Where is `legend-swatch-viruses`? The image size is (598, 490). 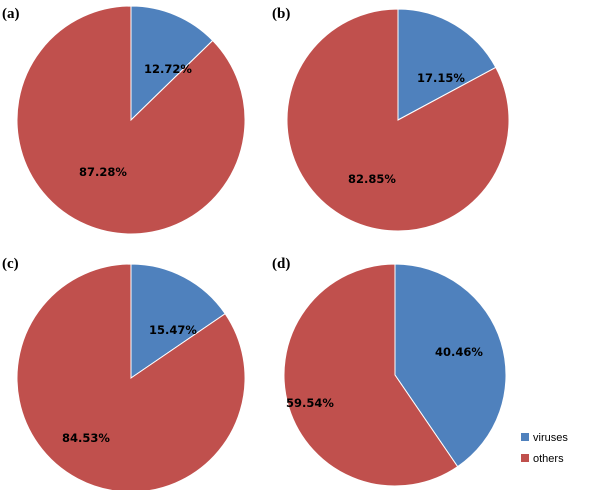
legend-swatch-viruses is located at coordinates (525, 437).